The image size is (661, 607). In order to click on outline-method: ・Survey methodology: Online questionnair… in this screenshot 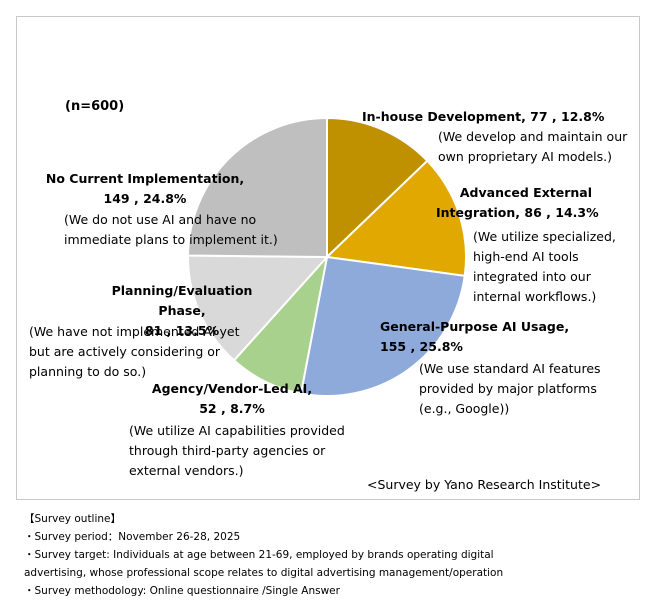, I will do `click(182, 591)`.